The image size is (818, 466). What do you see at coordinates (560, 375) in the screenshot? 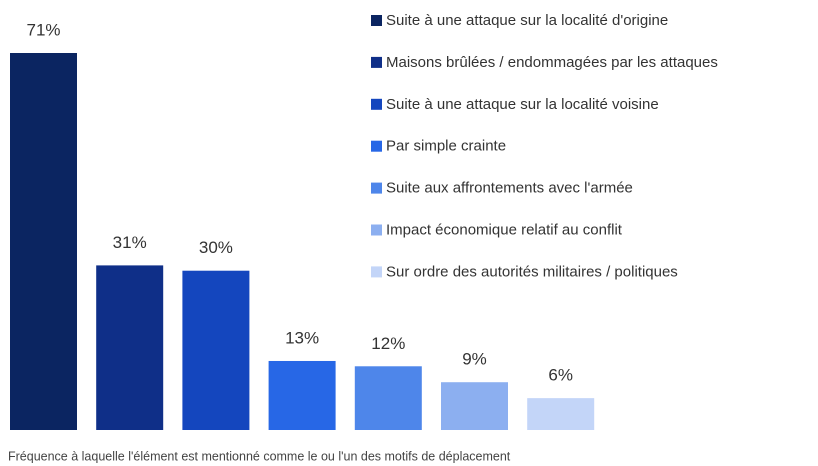
I see `value-label: 6%` at bounding box center [560, 375].